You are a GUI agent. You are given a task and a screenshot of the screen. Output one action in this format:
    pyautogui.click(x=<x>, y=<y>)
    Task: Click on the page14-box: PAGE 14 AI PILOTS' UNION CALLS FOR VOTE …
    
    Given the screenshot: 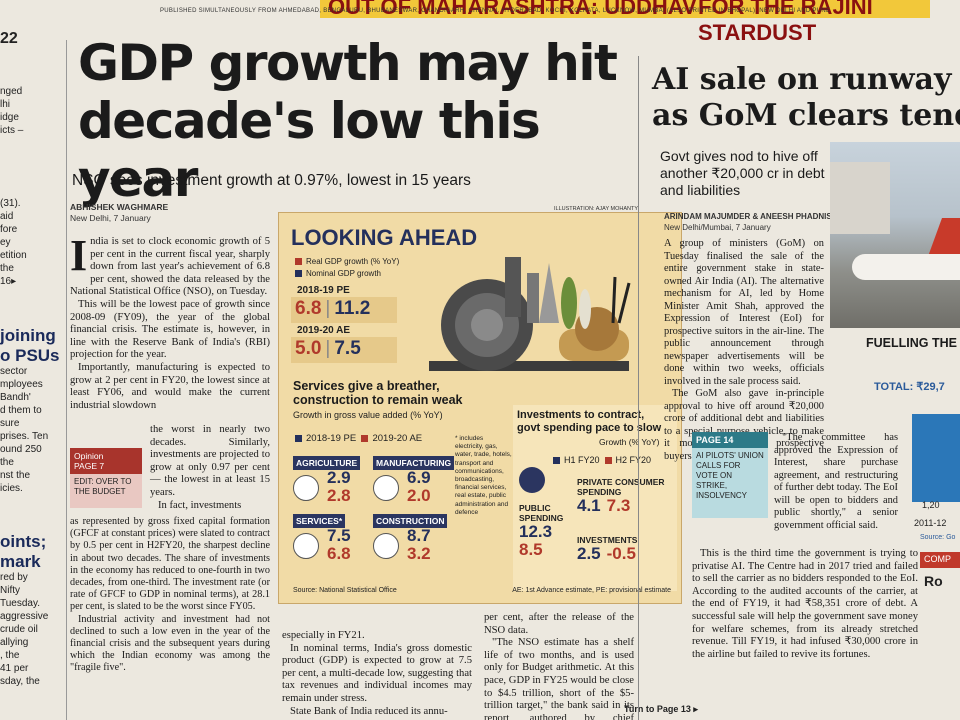 What is the action you would take?
    pyautogui.click(x=730, y=477)
    